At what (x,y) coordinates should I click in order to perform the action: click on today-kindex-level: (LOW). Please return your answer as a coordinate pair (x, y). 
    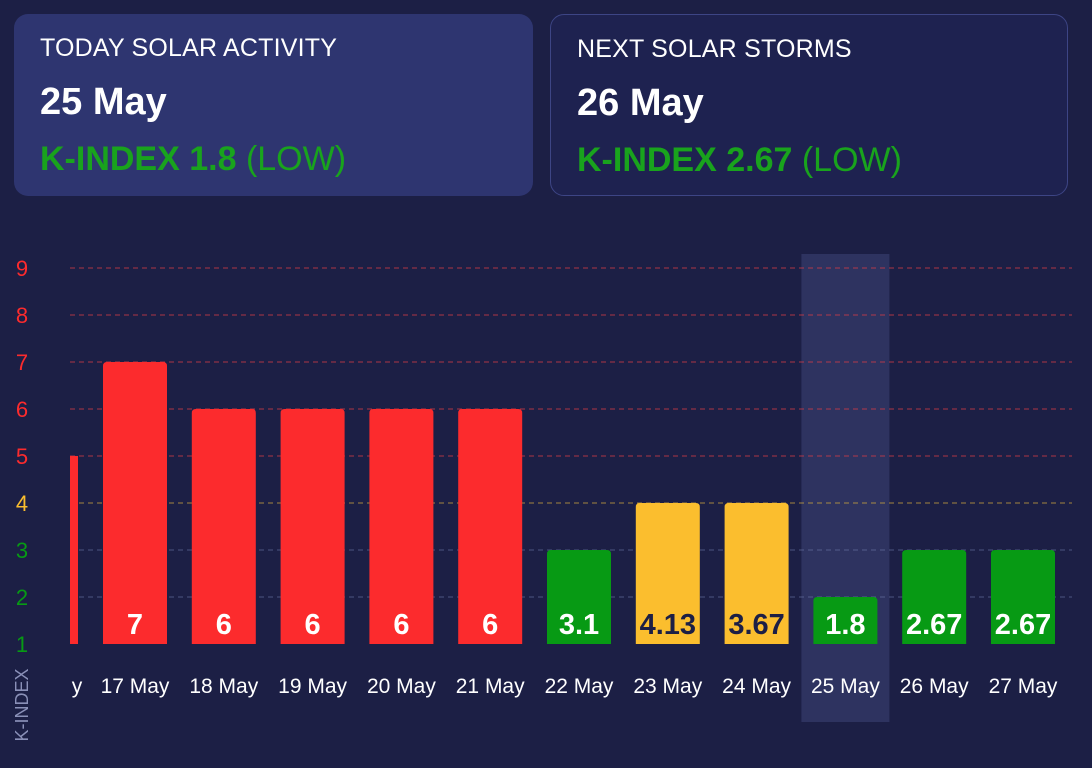
    Looking at the image, I should click on (296, 159).